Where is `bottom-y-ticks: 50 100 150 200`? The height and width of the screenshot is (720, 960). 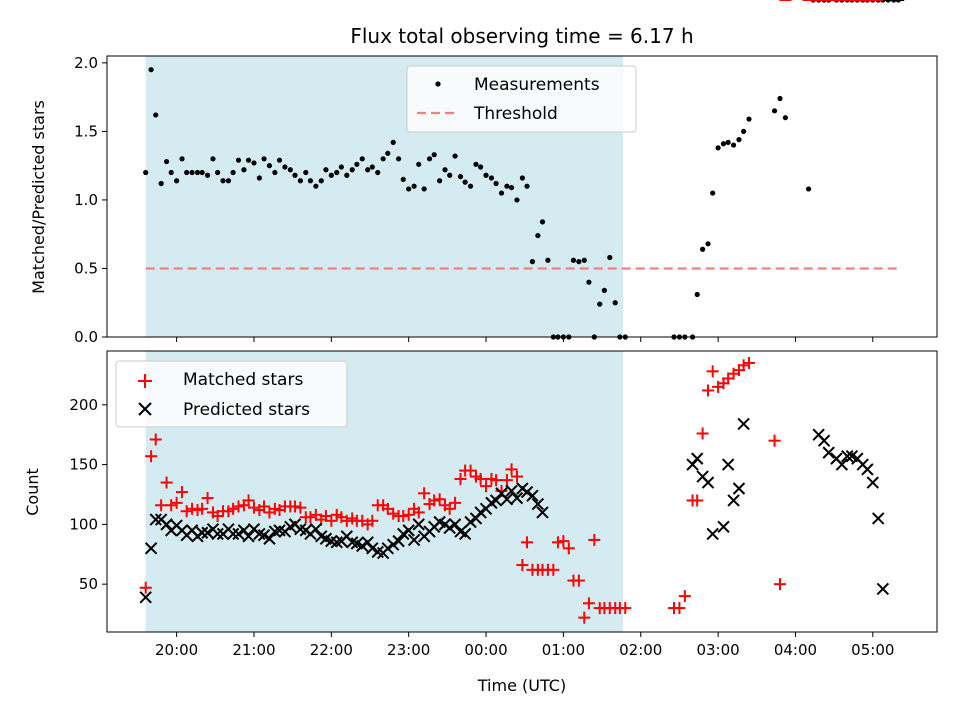 bottom-y-ticks: 50 100 150 200 is located at coordinates (88, 494).